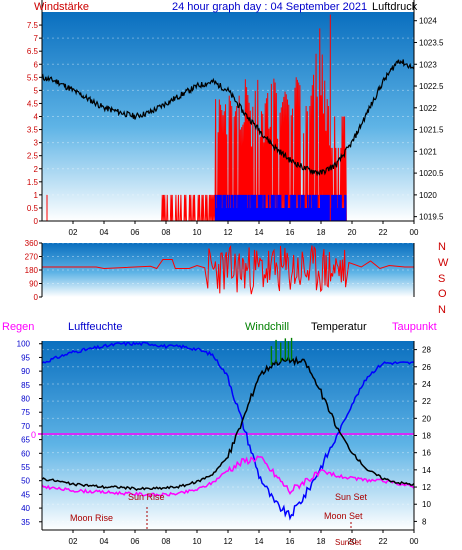  I want to click on humidity-tick-label: 55, so click(25, 467).